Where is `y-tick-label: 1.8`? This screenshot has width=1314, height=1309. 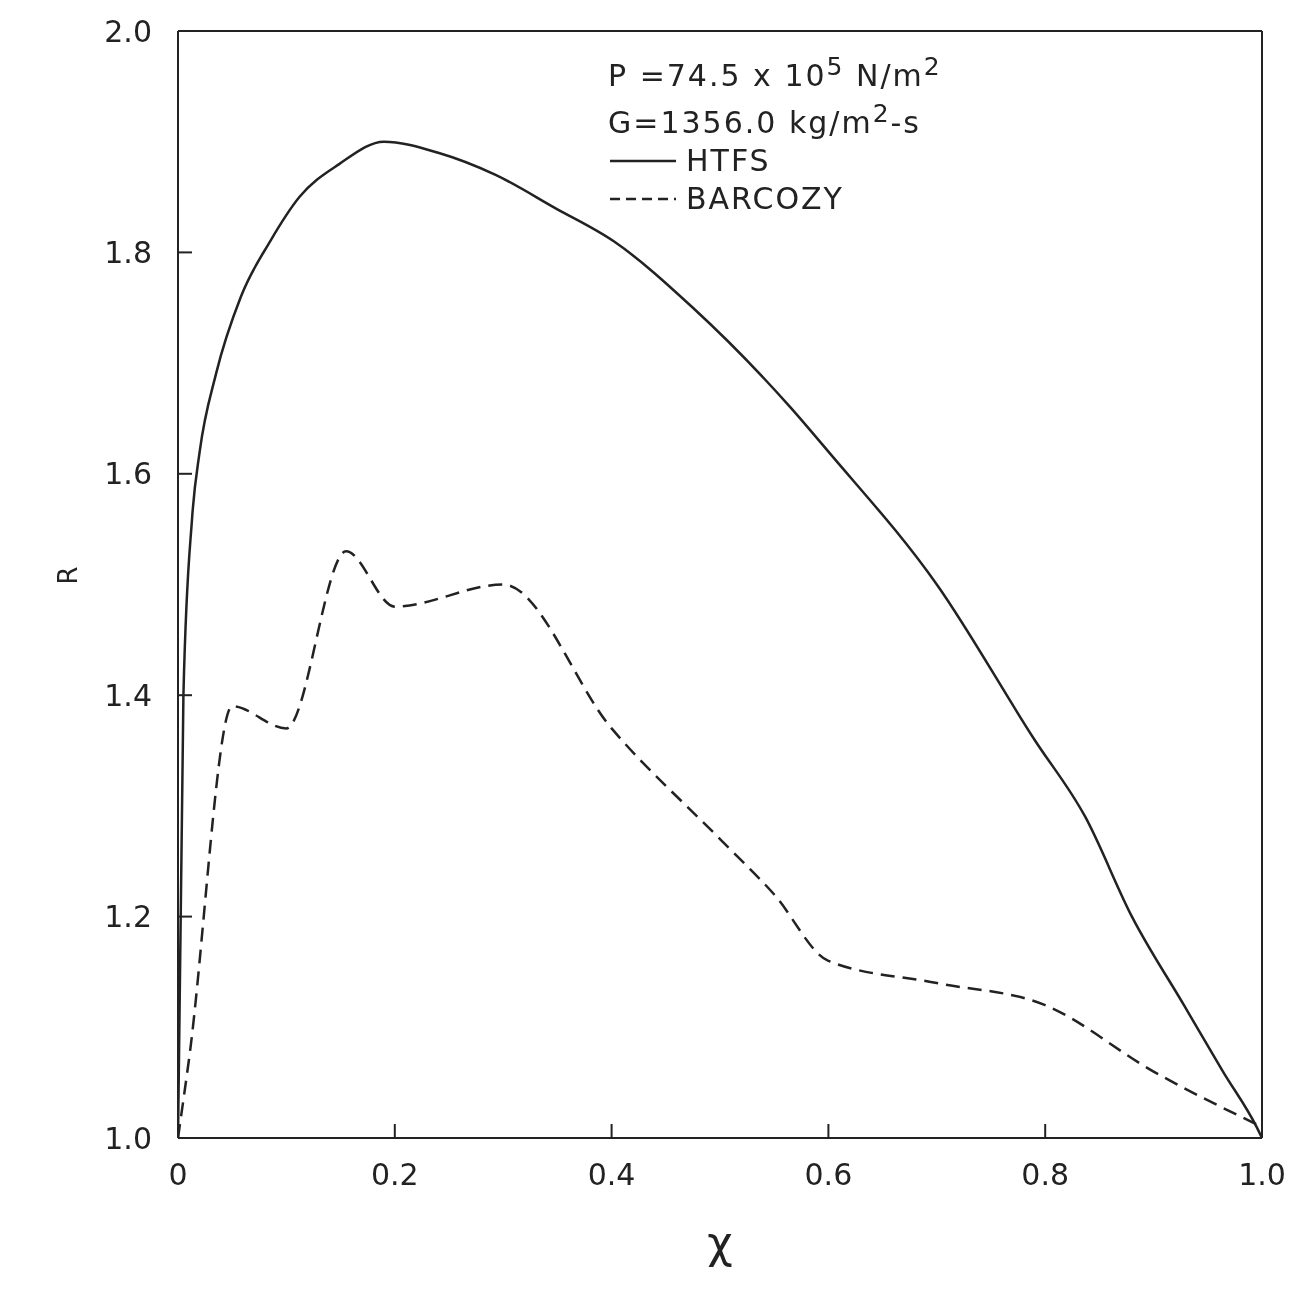 y-tick-label: 1.8 is located at coordinates (128, 253).